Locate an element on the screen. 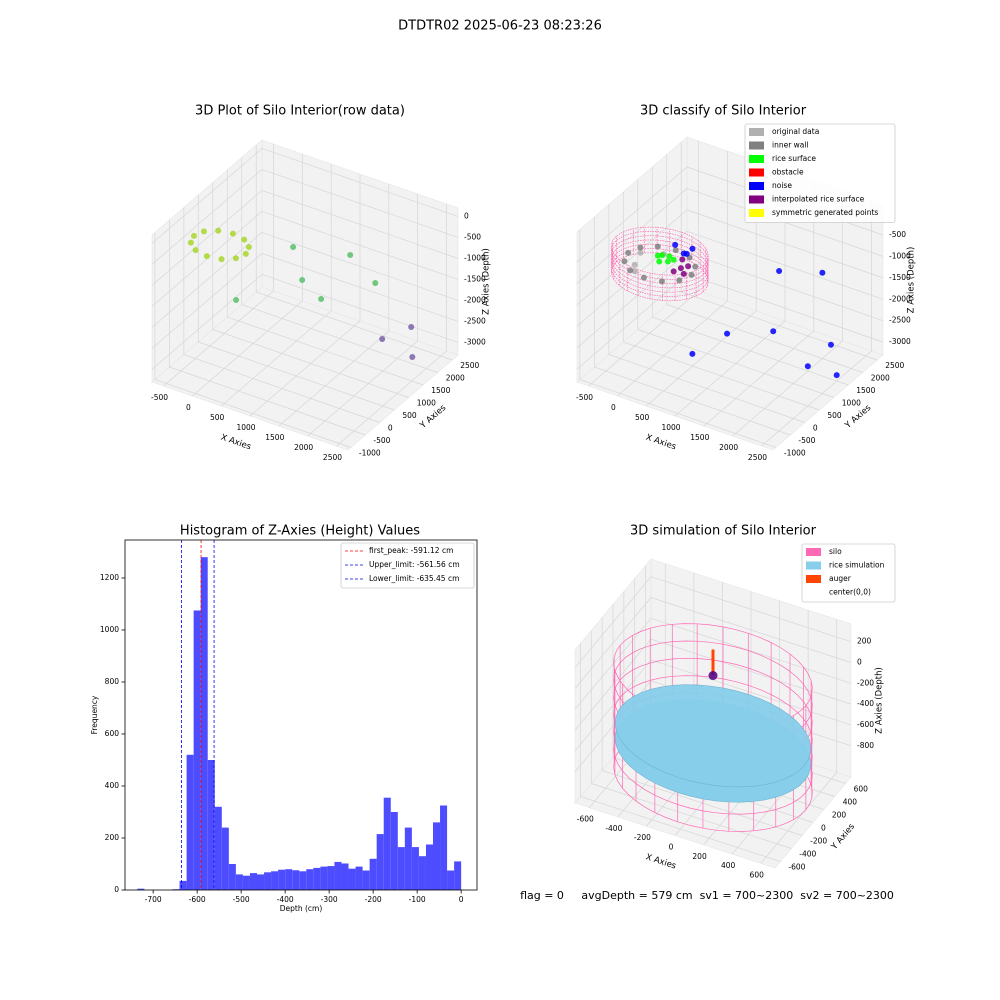 The image size is (1000, 1000). legend-label: silo is located at coordinates (835, 551).